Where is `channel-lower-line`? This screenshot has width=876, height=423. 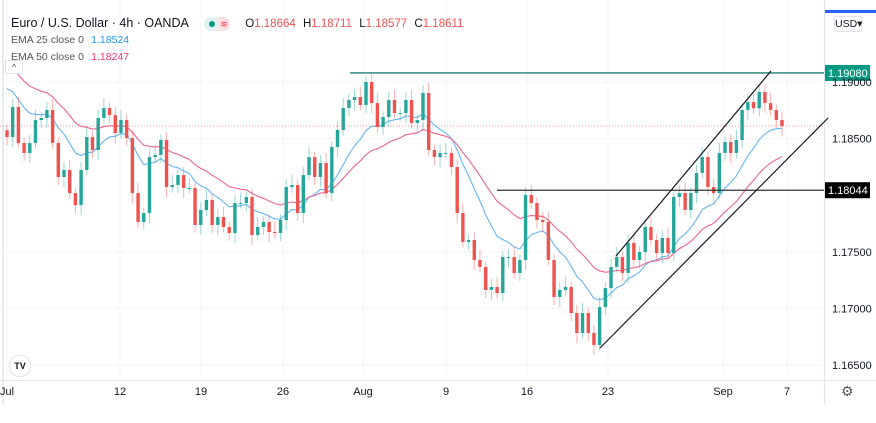 channel-lower-line is located at coordinates (714, 233).